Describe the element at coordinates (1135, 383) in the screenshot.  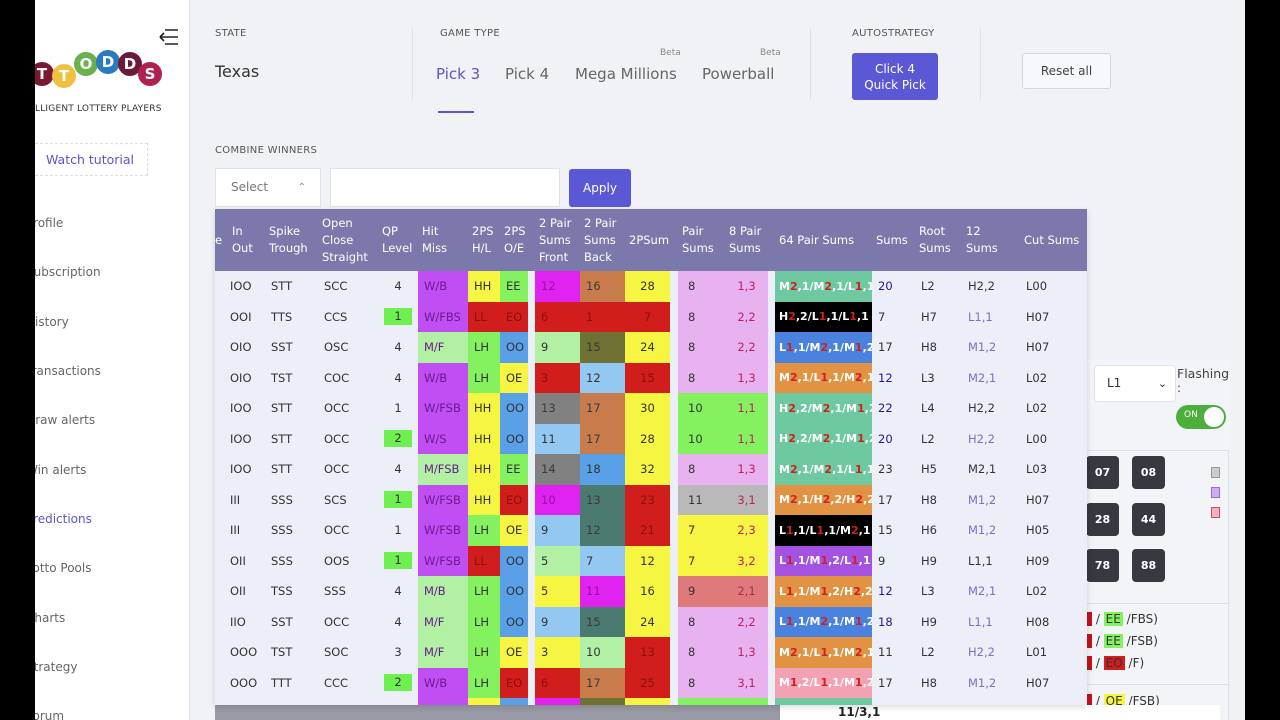
I see `level-select: L1 ⌄` at that location.